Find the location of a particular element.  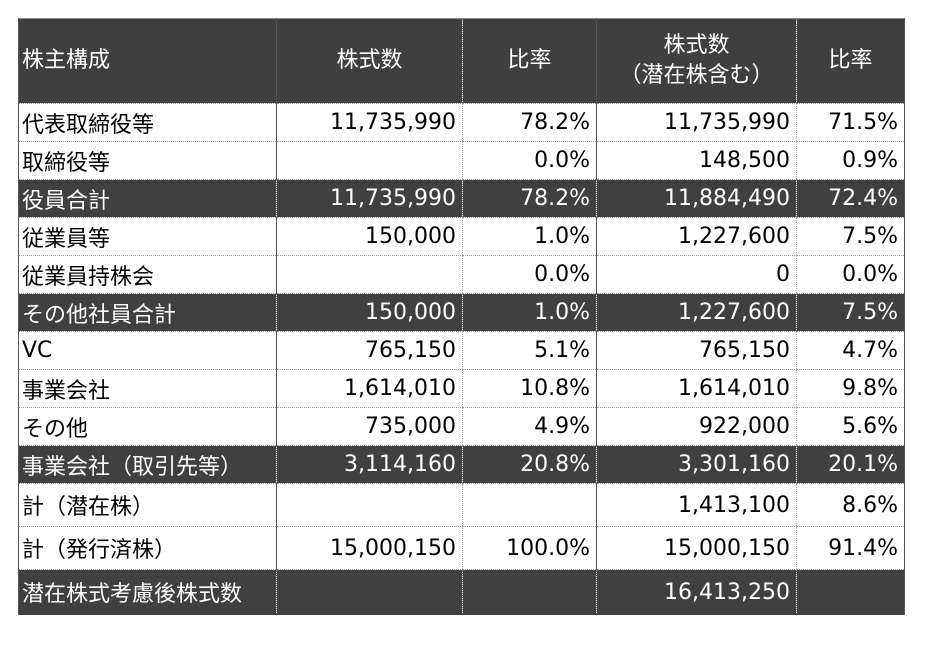

row-label: 潜在株式考慮後株式数 is located at coordinates (147, 592).